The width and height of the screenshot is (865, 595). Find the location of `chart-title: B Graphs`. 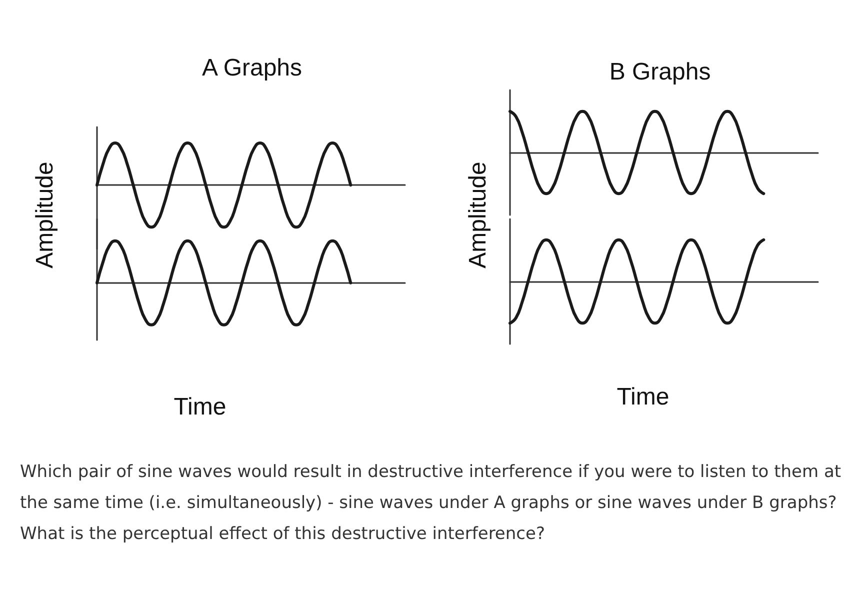

chart-title: B Graphs is located at coordinates (660, 72).